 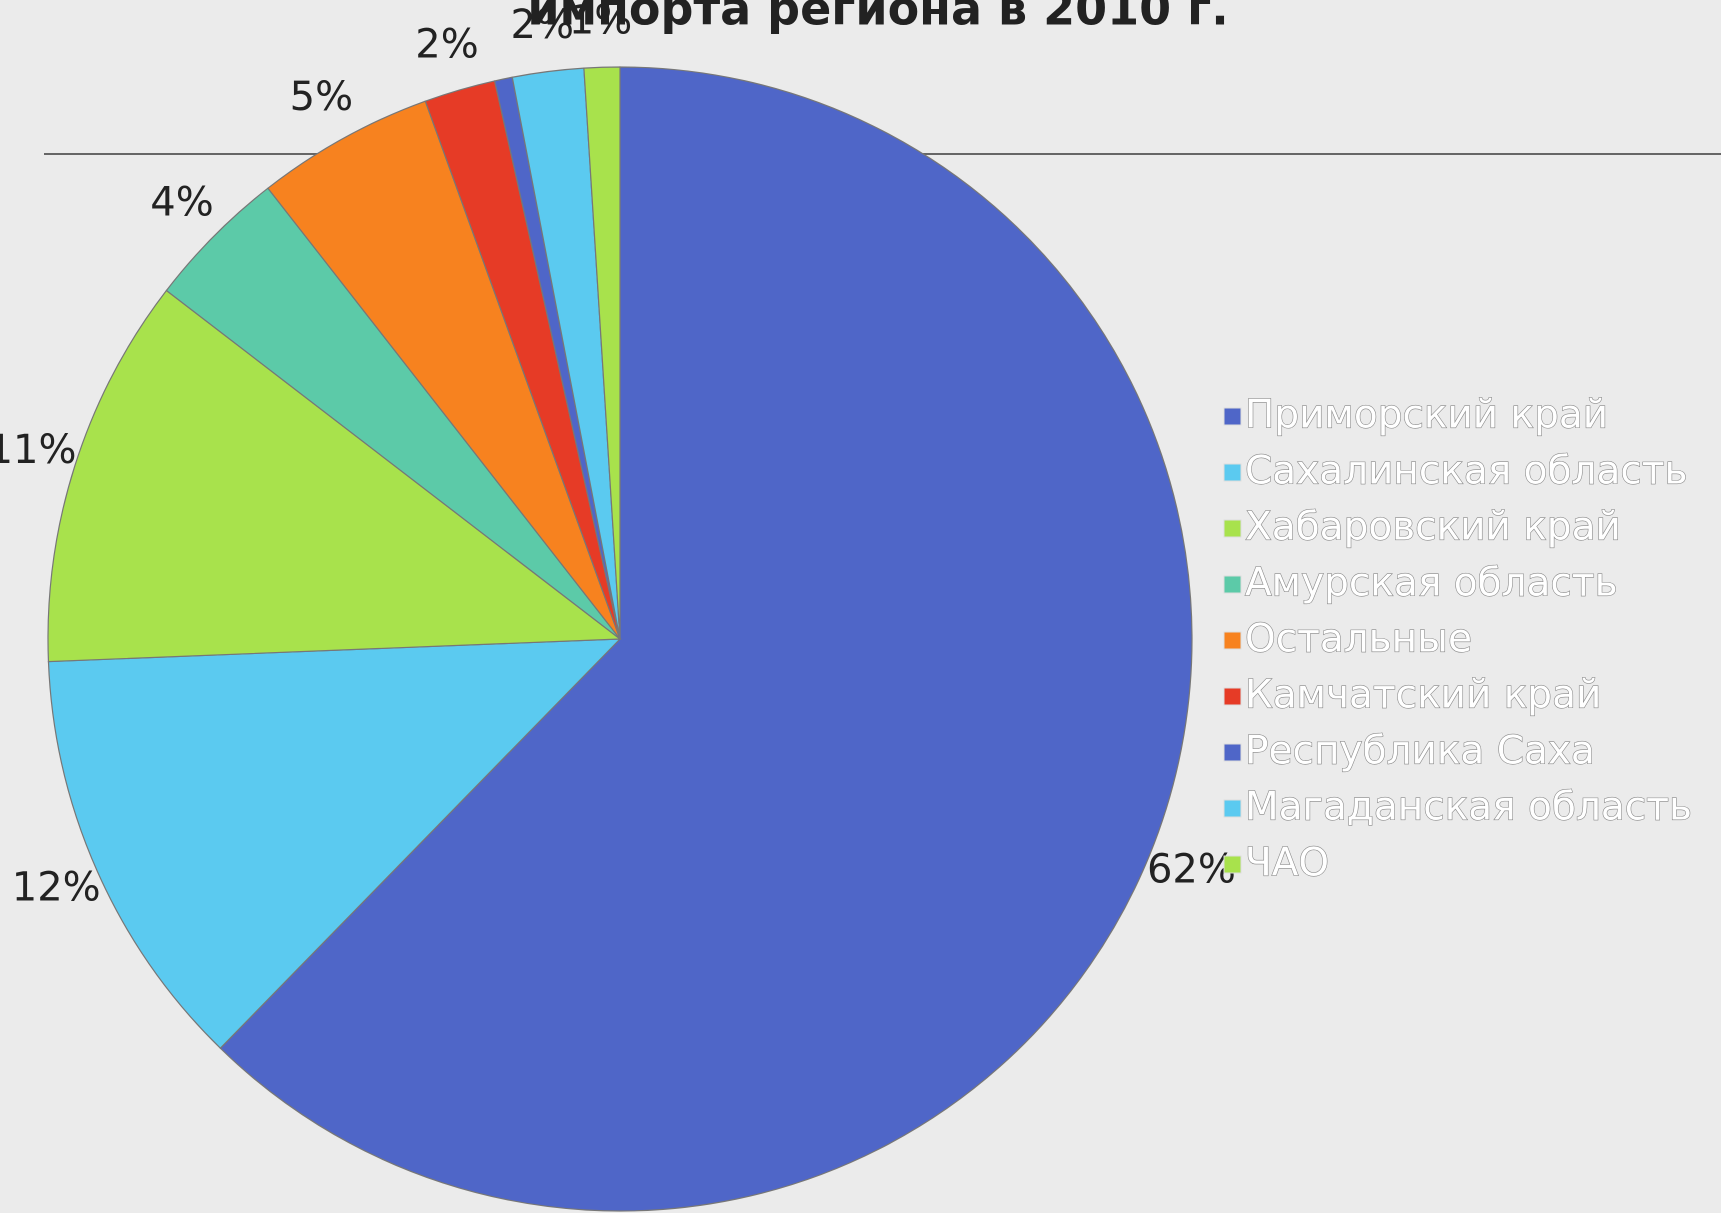 What do you see at coordinates (1433, 527) in the screenshot?
I see `legend-label: Хабаровский край` at bounding box center [1433, 527].